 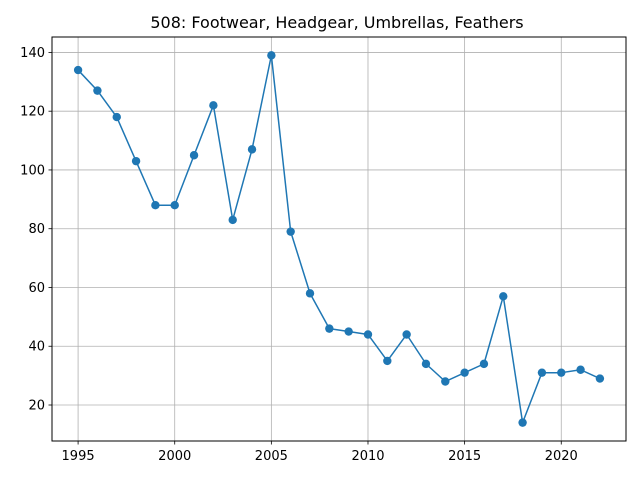 What do you see at coordinates (464, 456) in the screenshot?
I see `x-tick-label: 2015` at bounding box center [464, 456].